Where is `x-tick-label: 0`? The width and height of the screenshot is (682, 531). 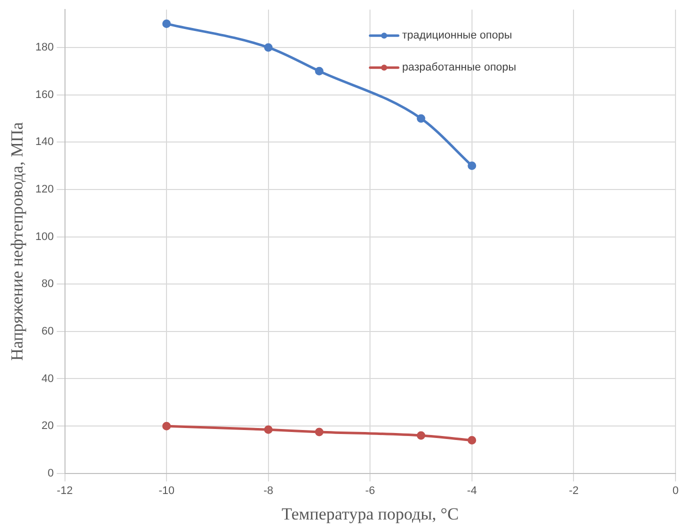 x-tick-label: 0 is located at coordinates (675, 491).